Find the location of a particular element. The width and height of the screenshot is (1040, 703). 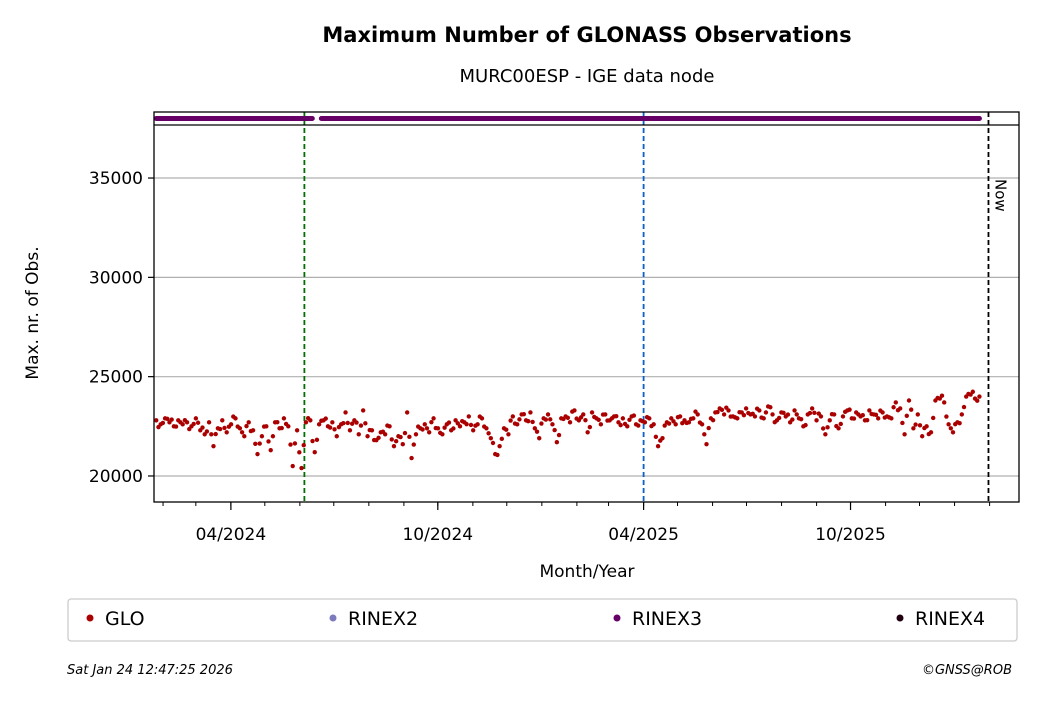

x-tick-label: 04/2025 is located at coordinates (643, 535).